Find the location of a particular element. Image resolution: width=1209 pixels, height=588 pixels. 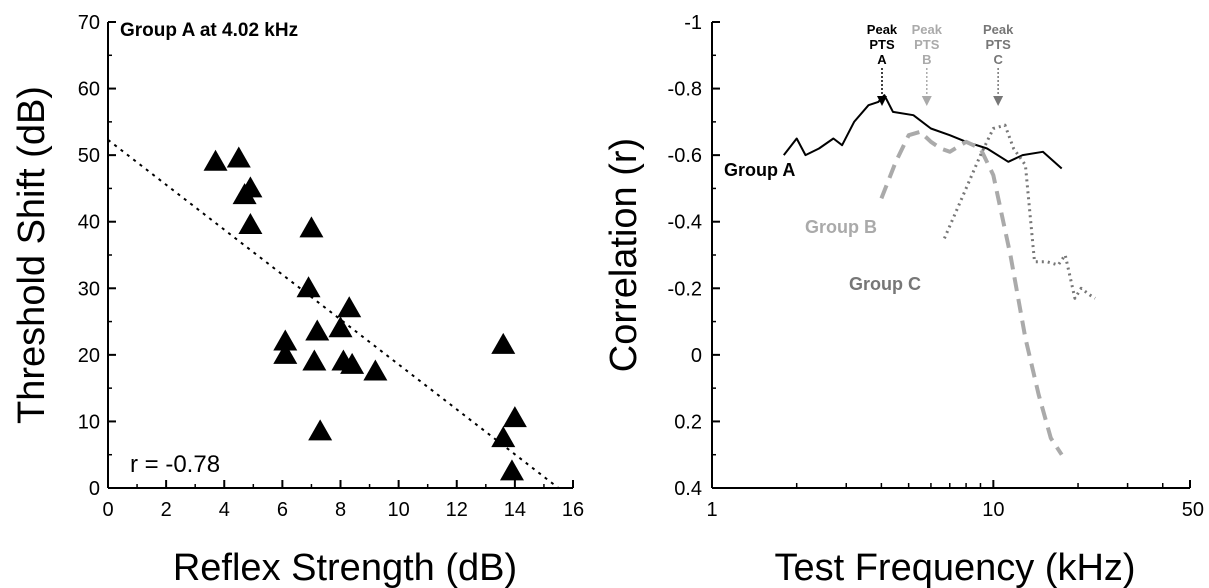

x-tick-label: 1 is located at coordinates (711, 510).